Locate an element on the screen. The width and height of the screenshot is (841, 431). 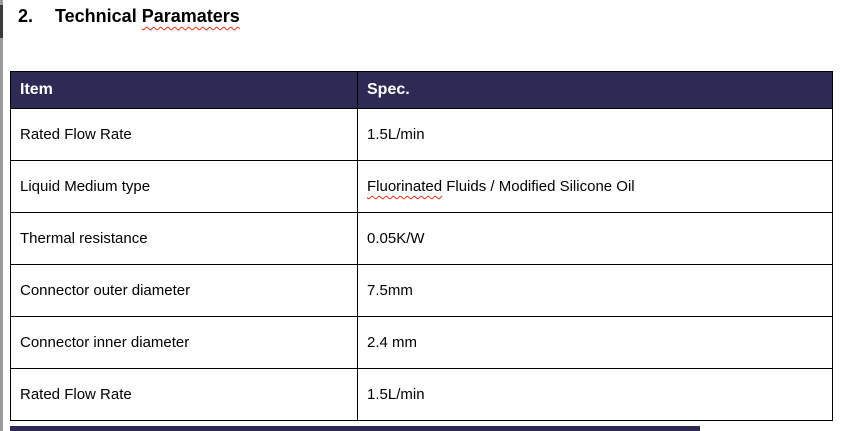
window-left-edge-dark-segment is located at coordinates (1, 21).